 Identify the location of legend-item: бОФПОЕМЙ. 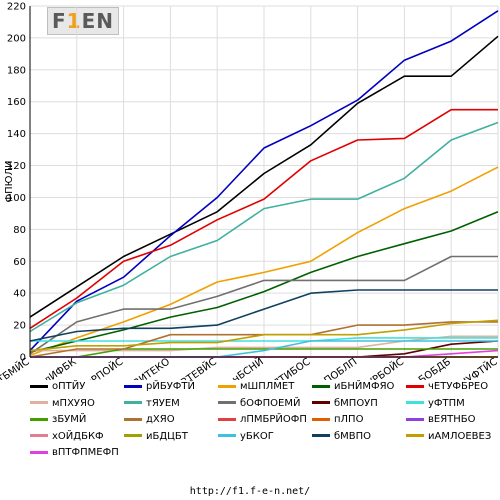
(259, 404).